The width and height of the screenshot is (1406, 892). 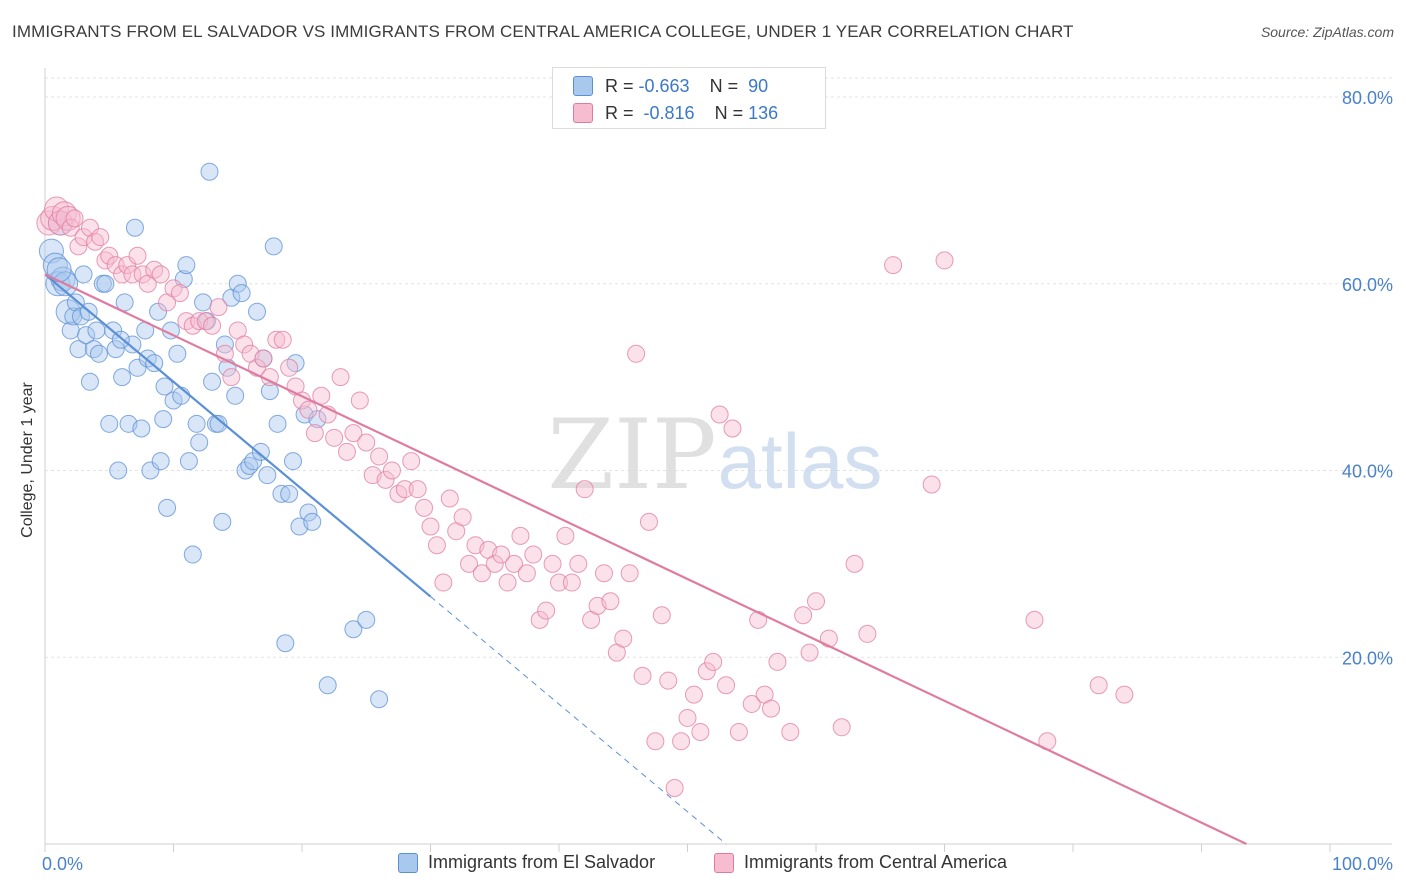 I want to click on stats-legend: R = -0.663 N = 90 R = -0.816 N = 136, so click(x=689, y=98).